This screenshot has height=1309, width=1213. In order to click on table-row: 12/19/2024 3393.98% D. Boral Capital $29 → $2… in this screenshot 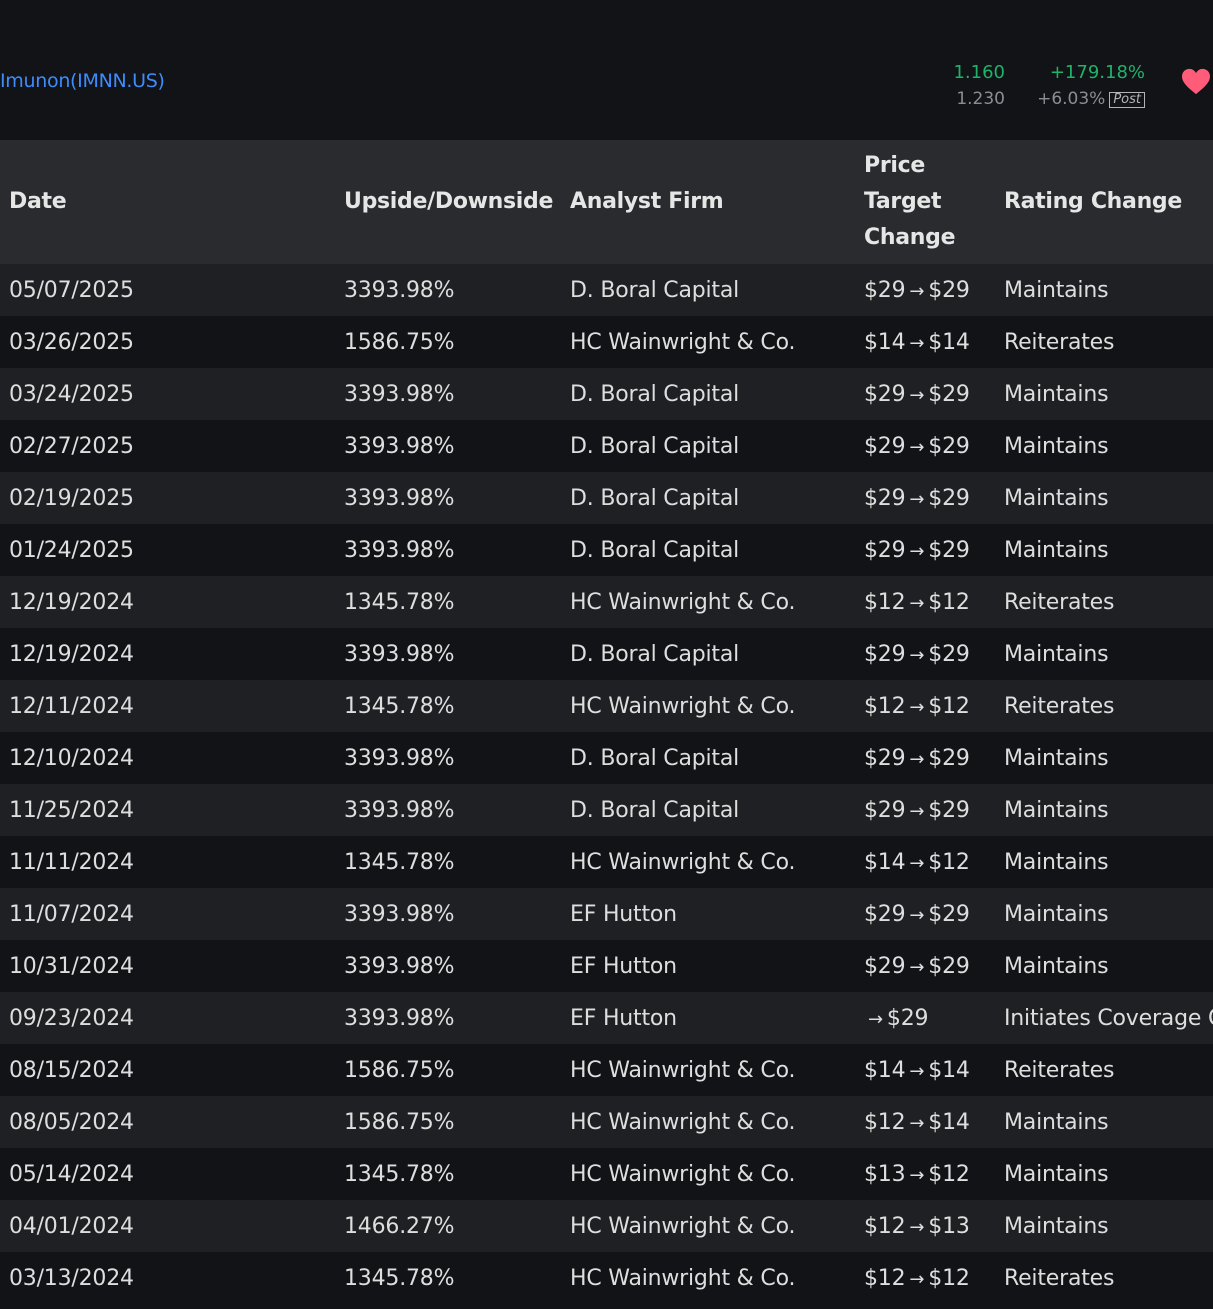, I will do `click(606, 654)`.